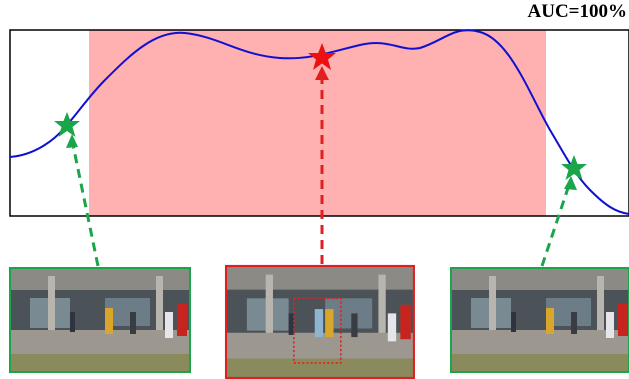  What do you see at coordinates (556, 224) in the screenshot?
I see `arrow-right` at bounding box center [556, 224].